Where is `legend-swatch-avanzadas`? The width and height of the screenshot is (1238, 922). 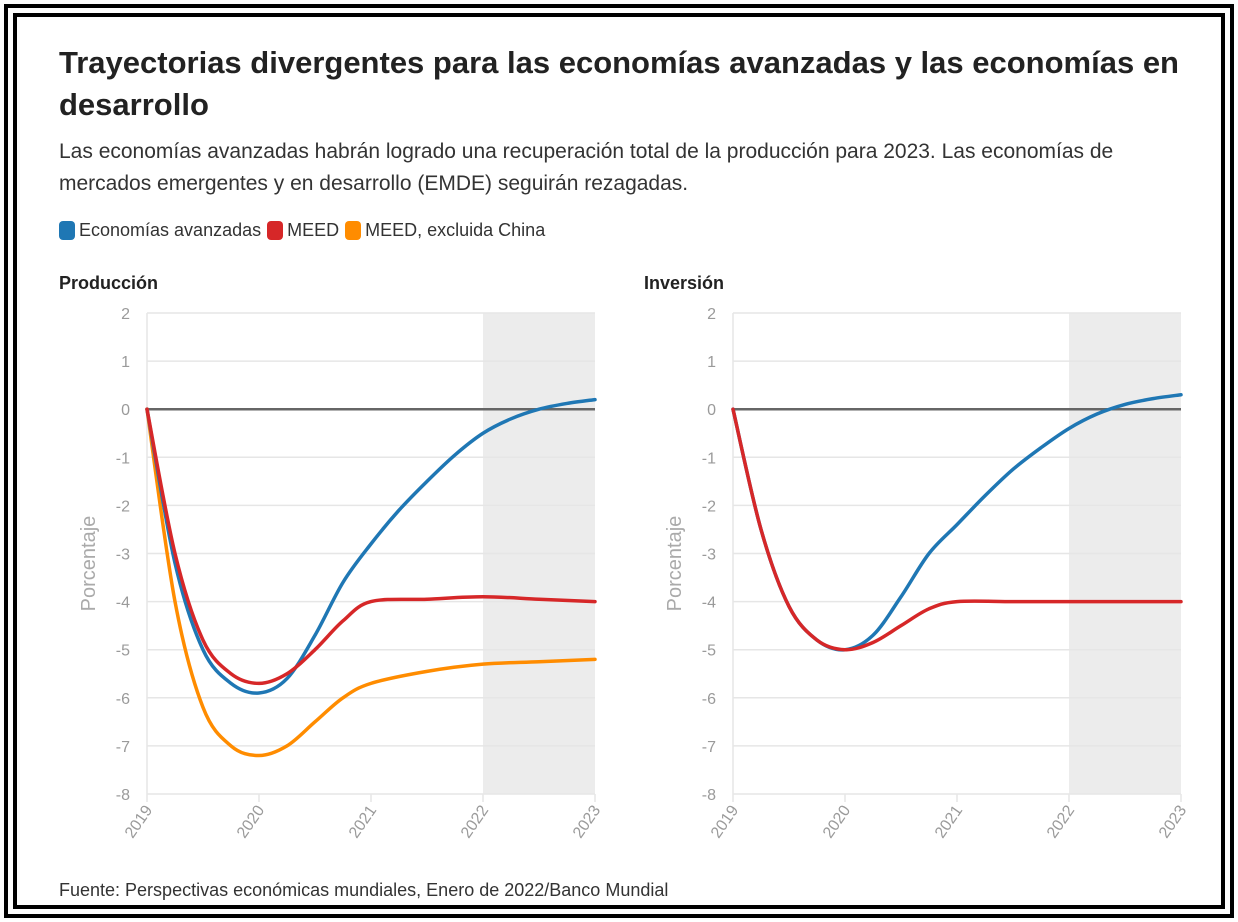
legend-swatch-avanzadas is located at coordinates (67, 230).